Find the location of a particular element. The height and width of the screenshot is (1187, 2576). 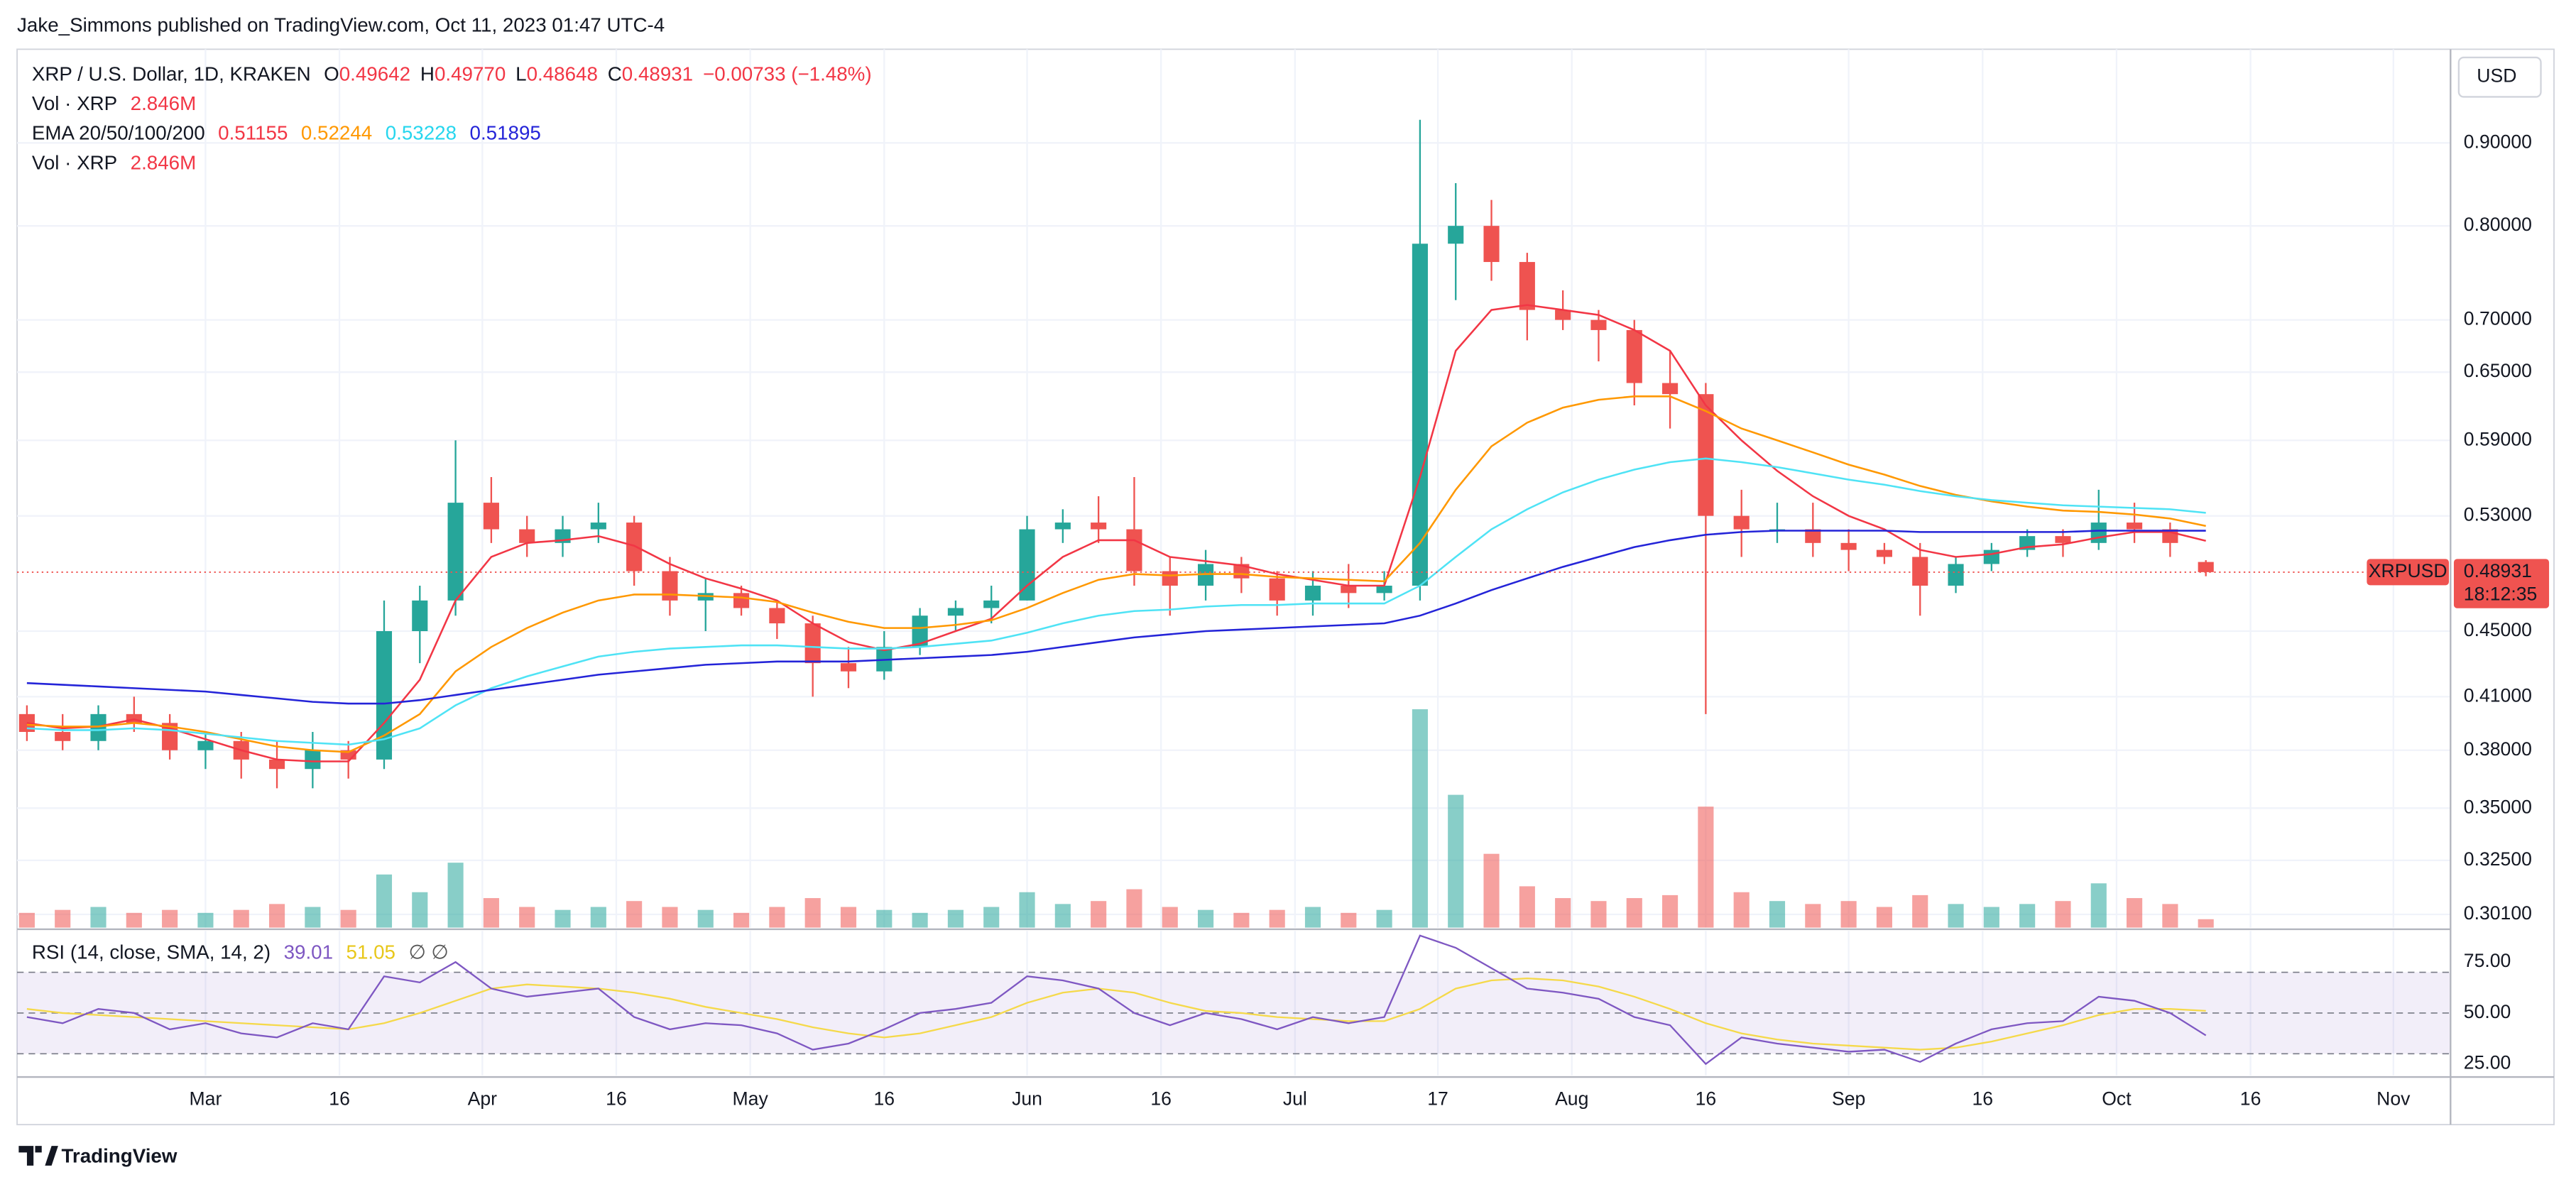

symbol-tag-text: XRPUSD is located at coordinates (2408, 570).